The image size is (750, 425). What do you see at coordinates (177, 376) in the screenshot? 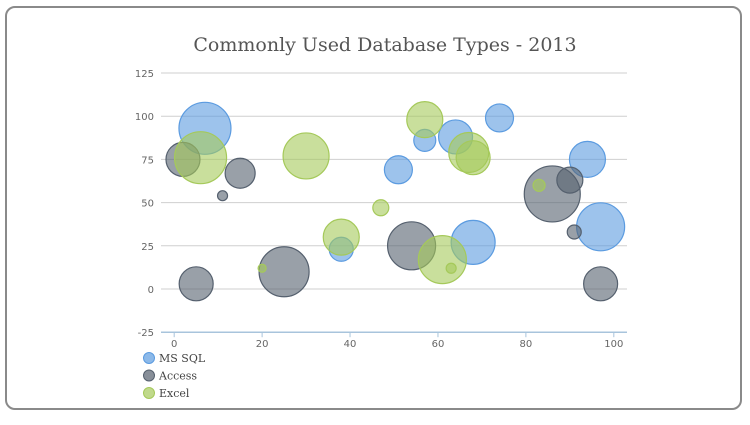
I see `legend-label: Access` at bounding box center [177, 376].